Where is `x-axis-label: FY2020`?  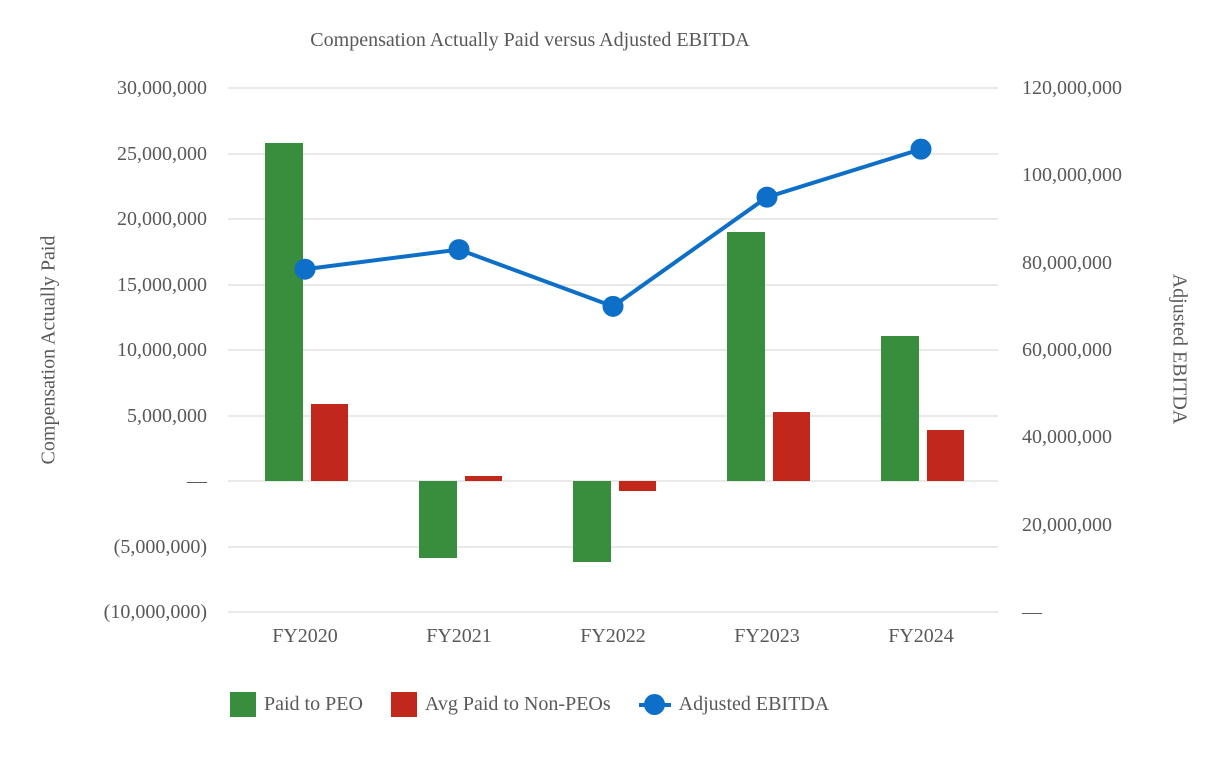
x-axis-label: FY2020 is located at coordinates (305, 636).